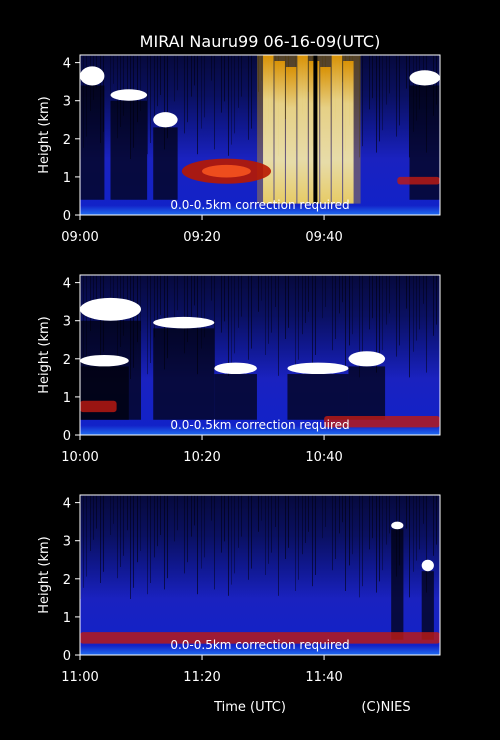  Describe the element at coordinates (67, 140) in the screenshot. I see `y-tick-label: 2` at that location.